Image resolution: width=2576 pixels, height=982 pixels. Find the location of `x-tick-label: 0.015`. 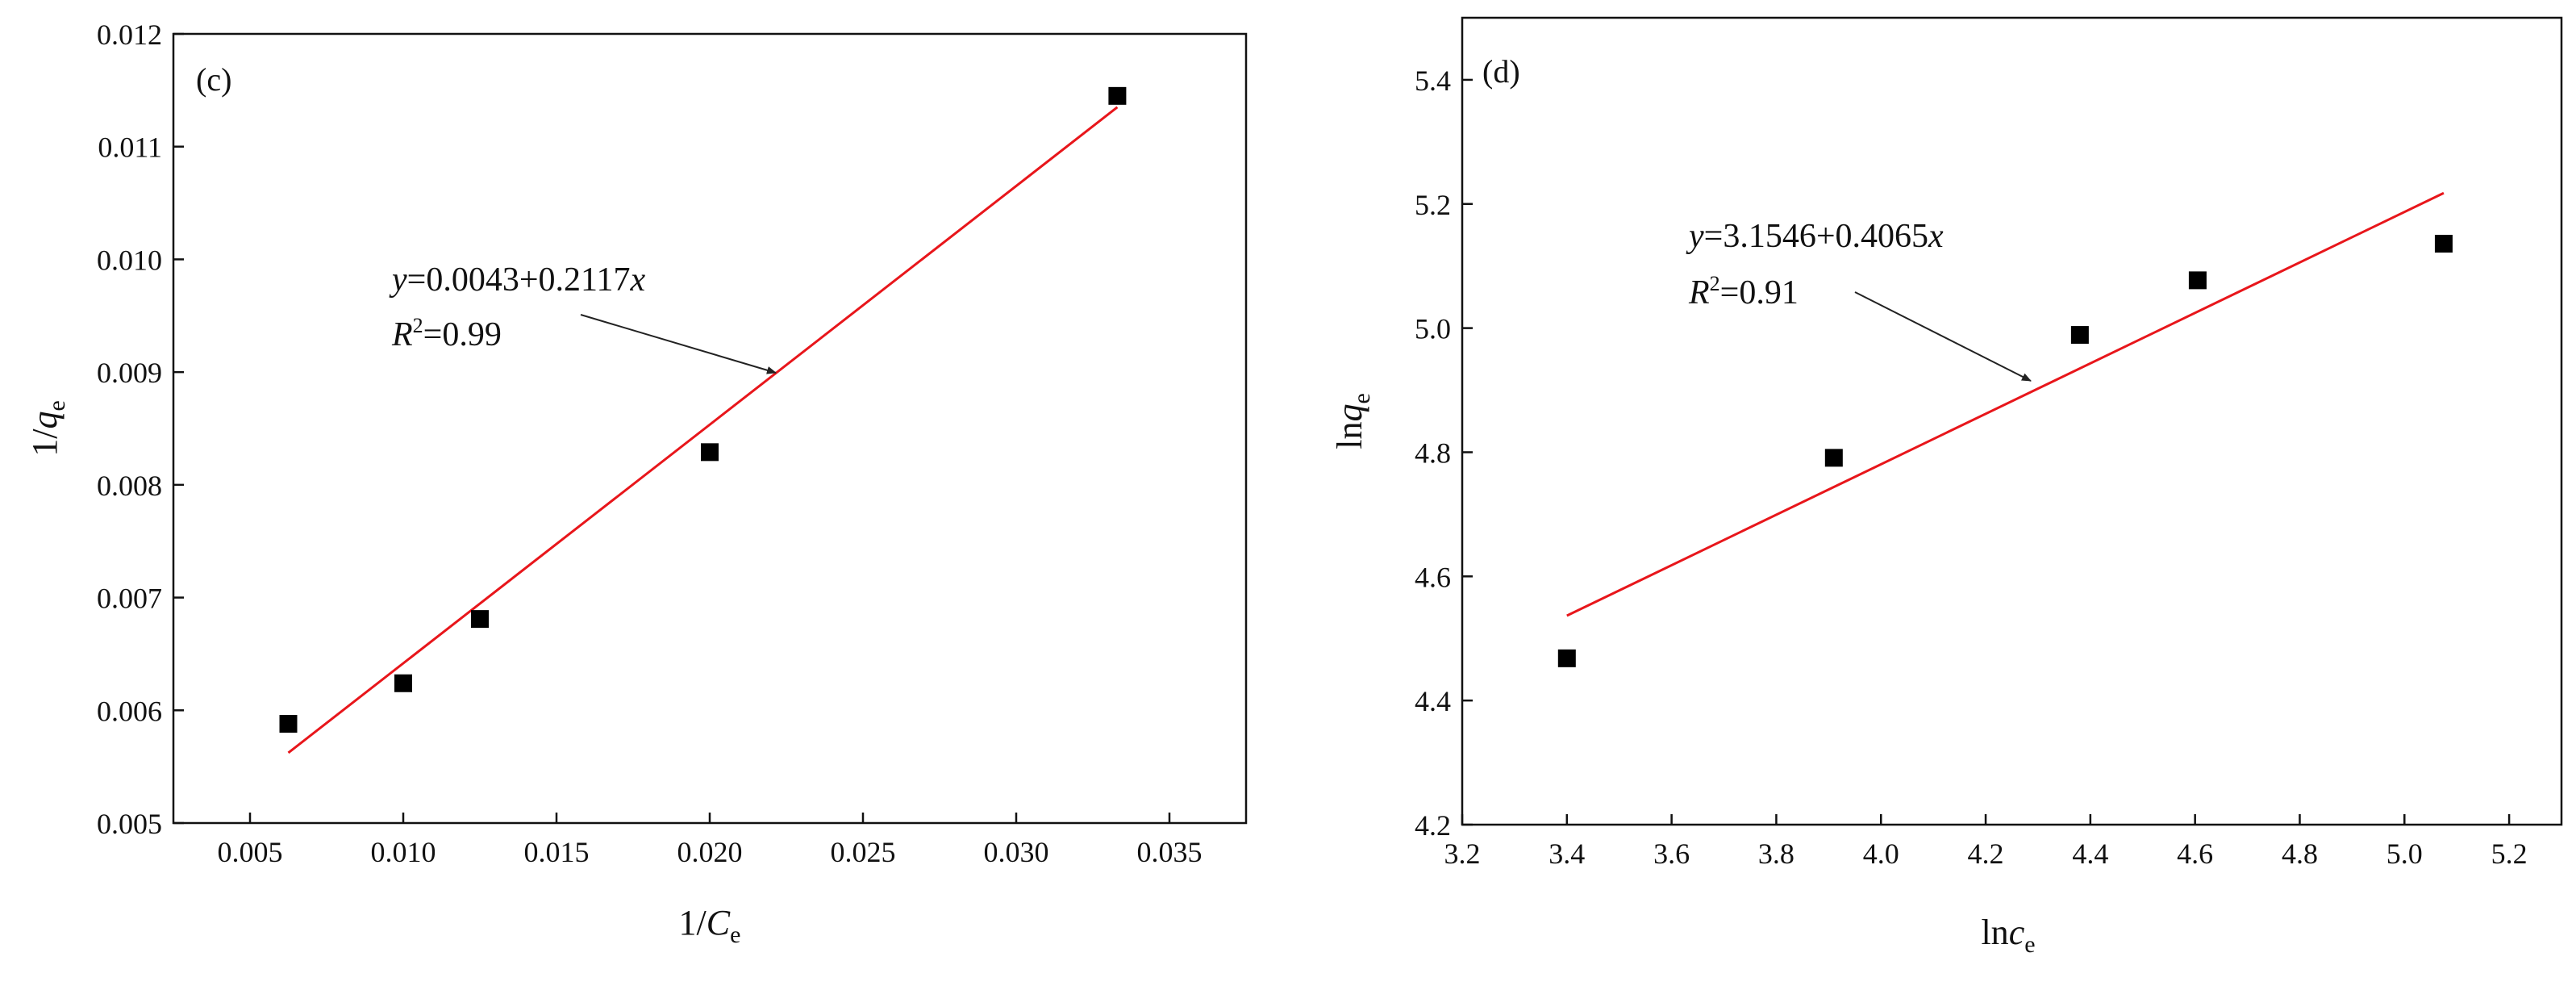

x-tick-label: 0.015 is located at coordinates (557, 852).